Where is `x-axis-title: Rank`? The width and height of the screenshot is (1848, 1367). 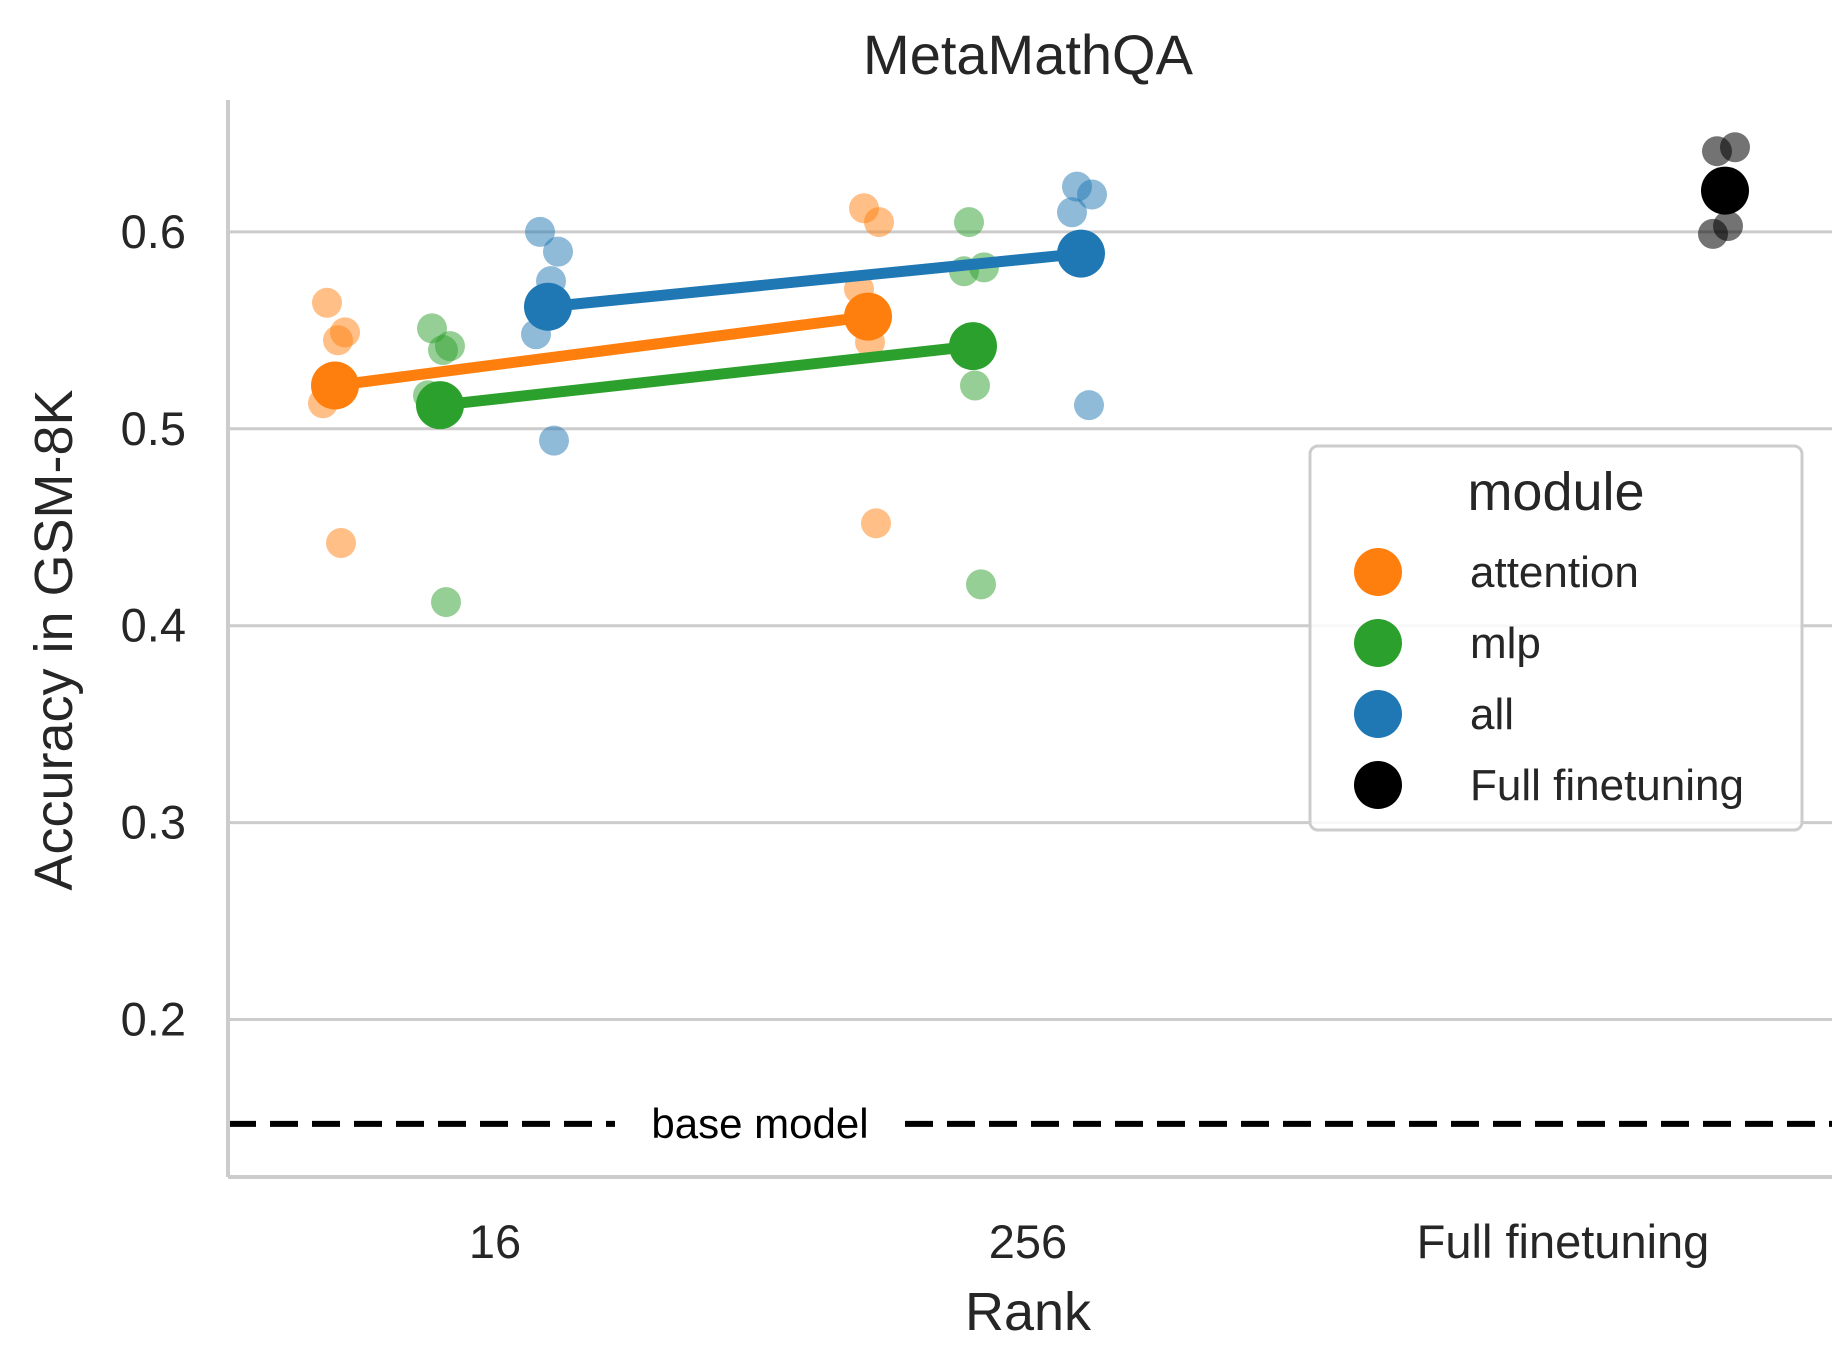 x-axis-title: Rank is located at coordinates (1028, 1312).